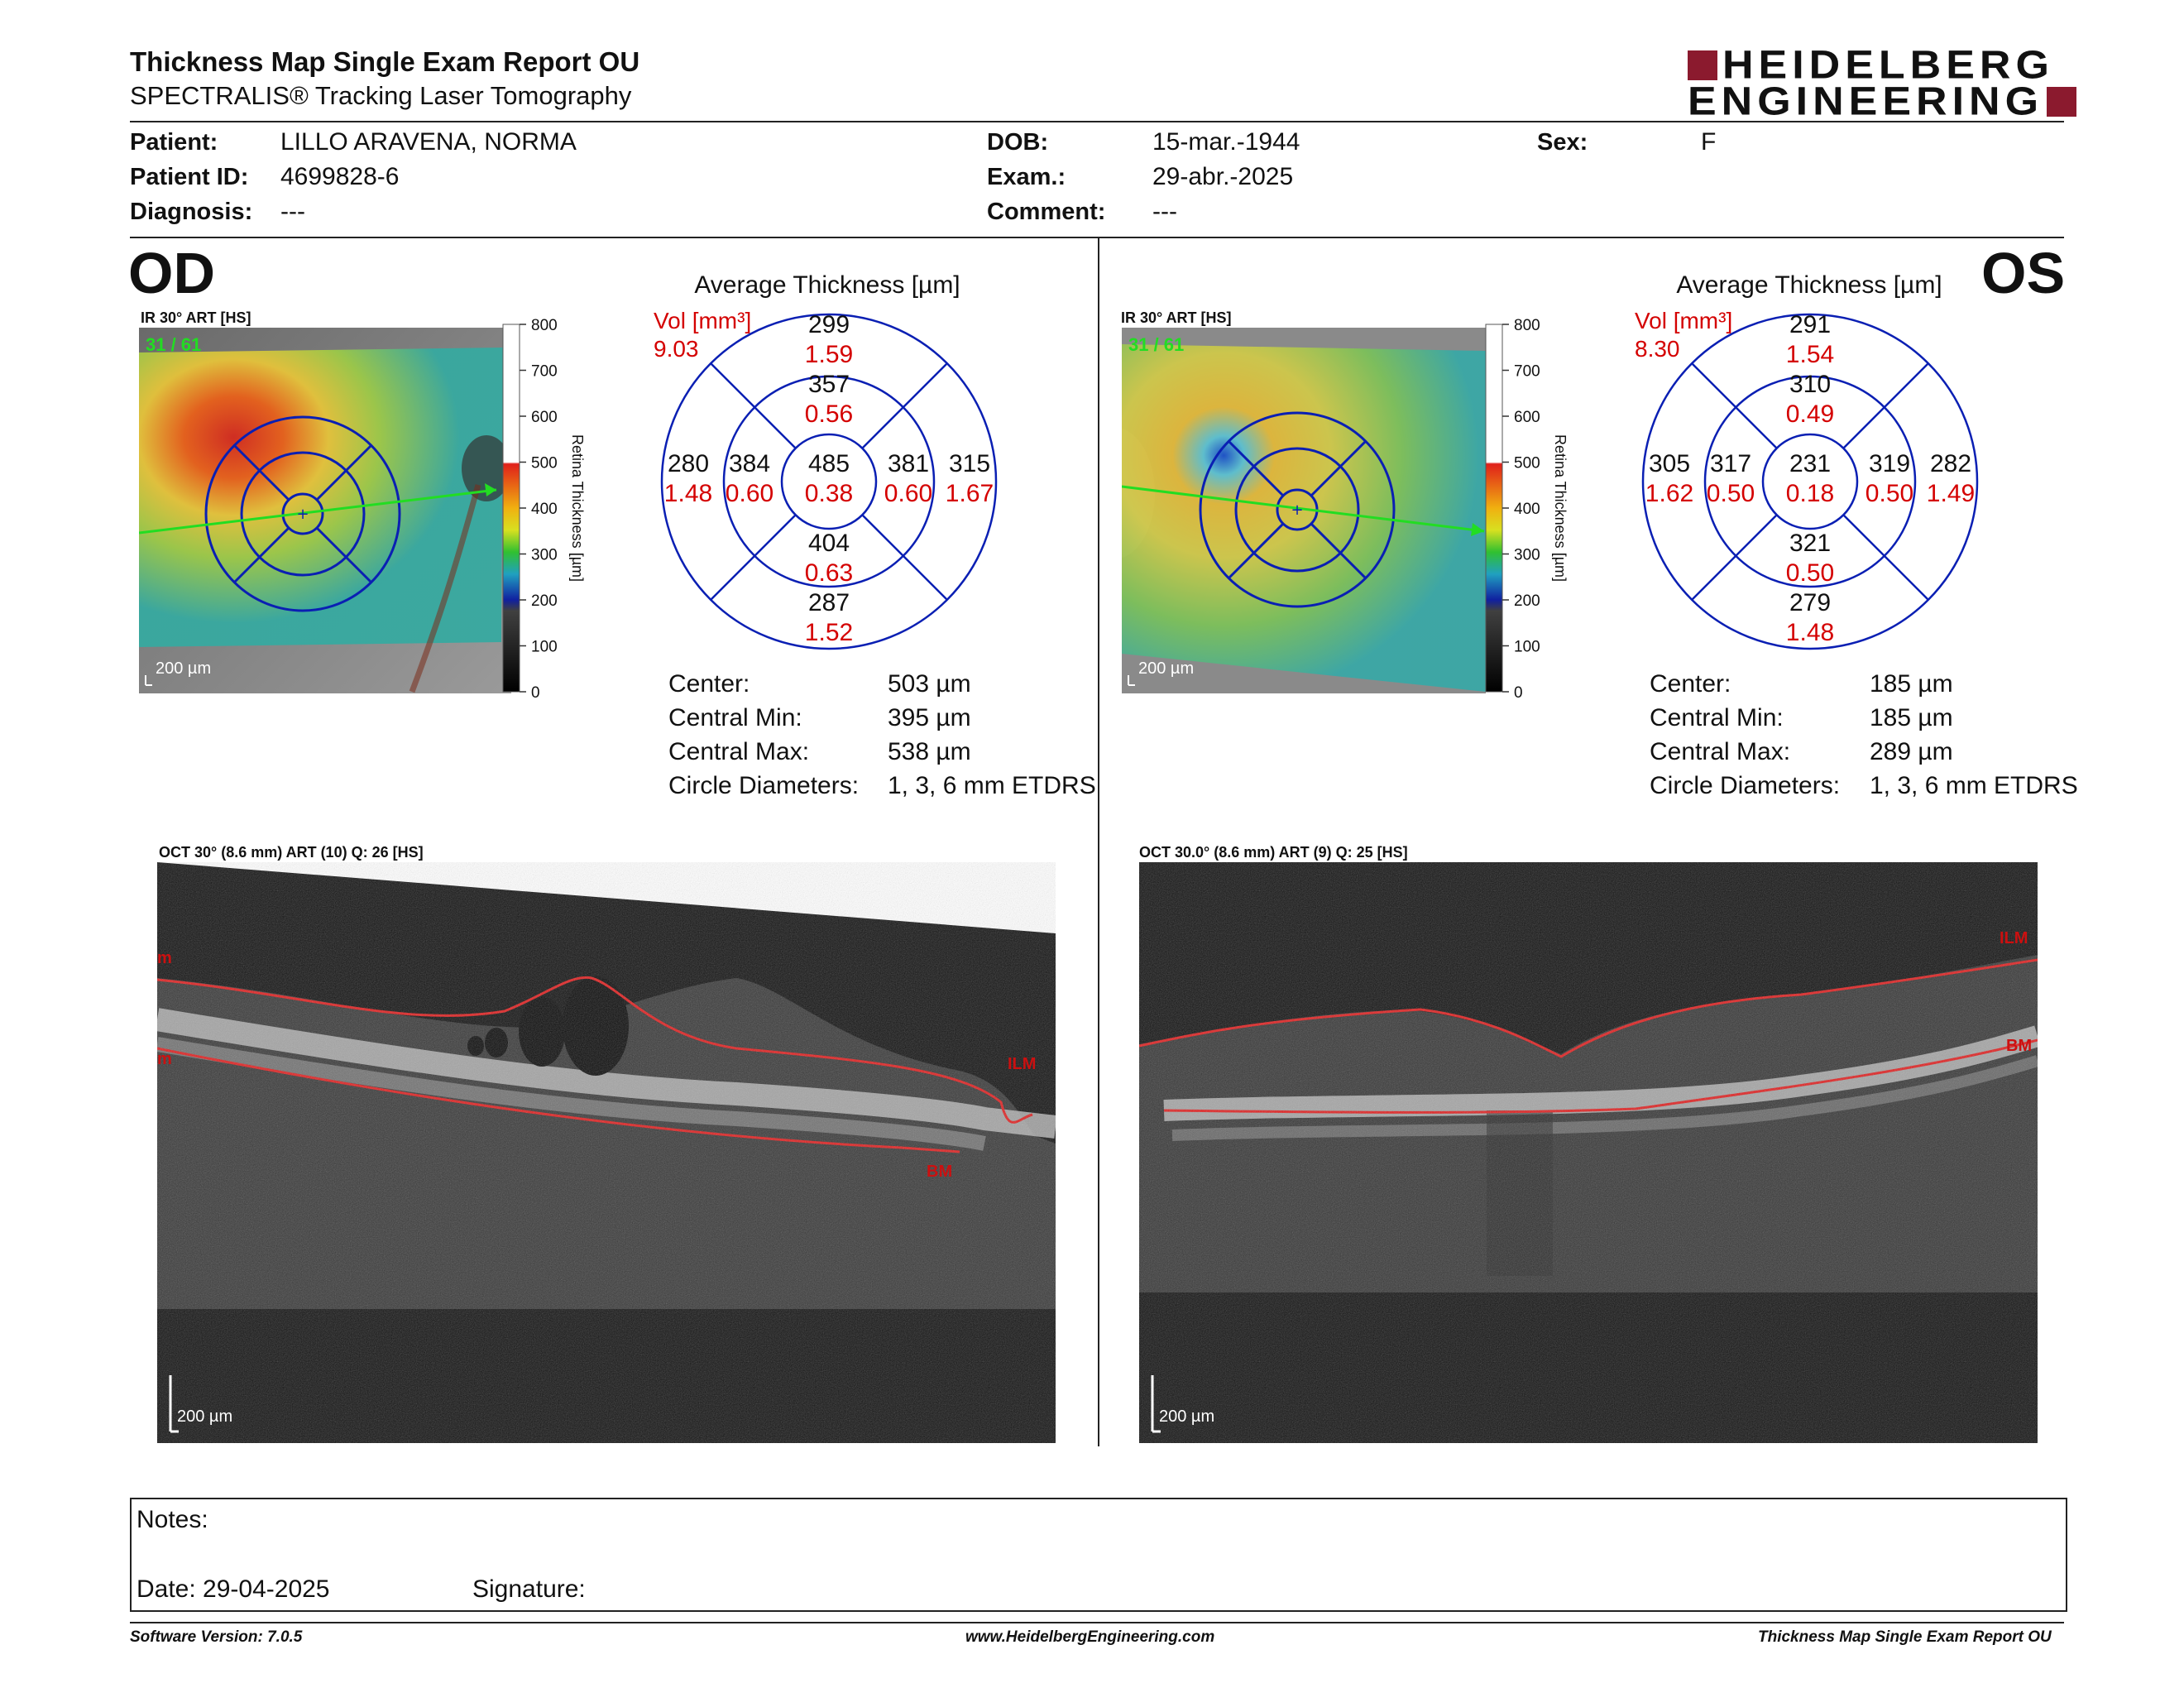 The width and height of the screenshot is (2184, 1688). I want to click on od-sup-inner-vol: 0.56, so click(829, 414).